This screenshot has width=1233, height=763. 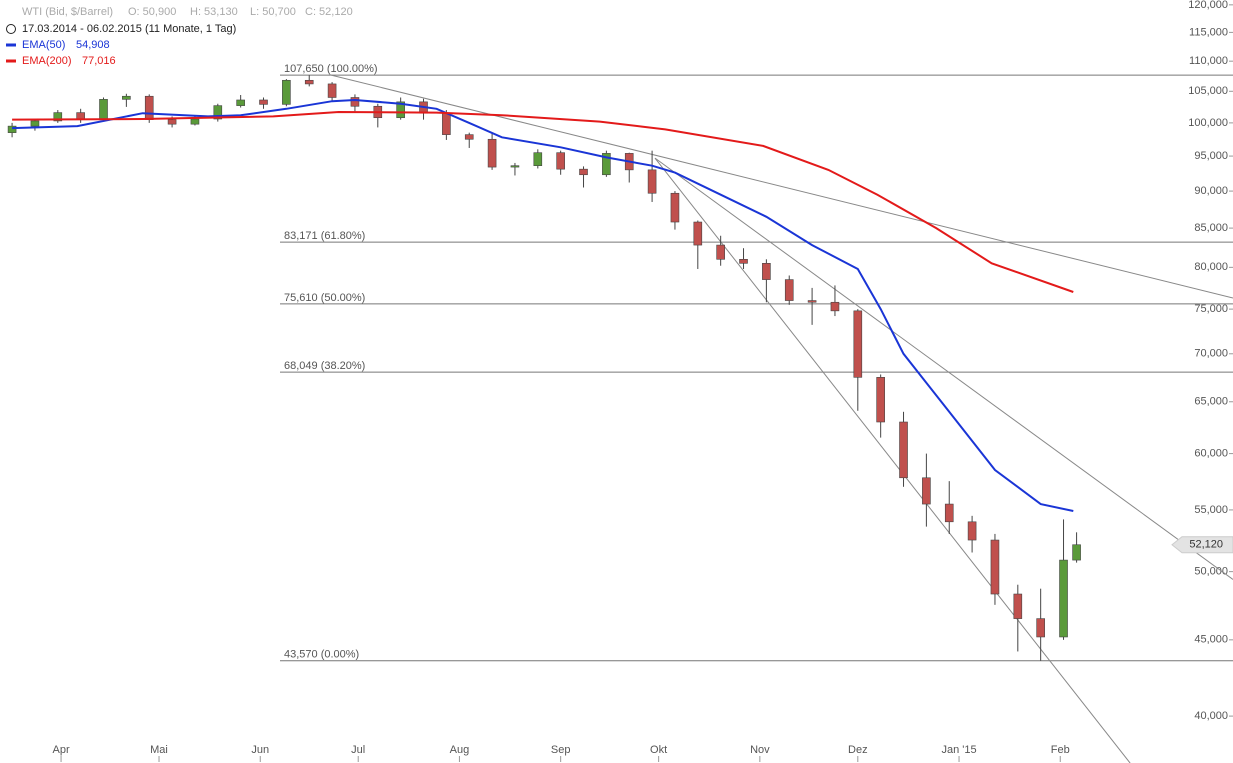 What do you see at coordinates (60, 750) in the screenshot?
I see `x-tick-label: Apr` at bounding box center [60, 750].